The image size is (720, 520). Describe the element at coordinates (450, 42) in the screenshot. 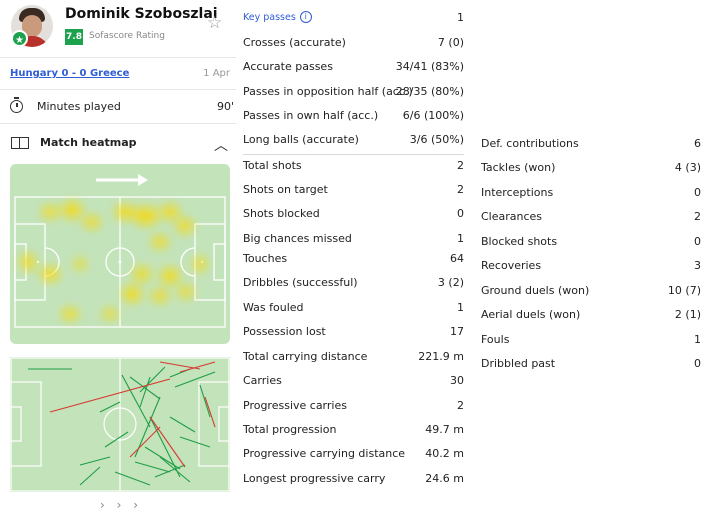

I see `stat-value: 7 (0)` at that location.